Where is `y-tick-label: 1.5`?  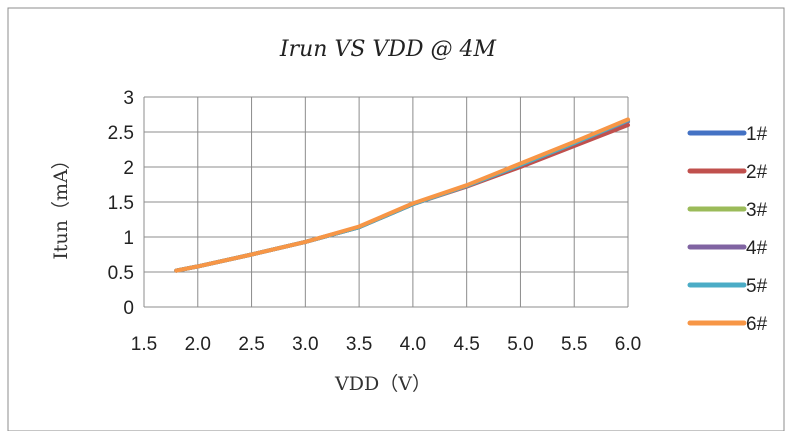
y-tick-label: 1.5 is located at coordinates (121, 203).